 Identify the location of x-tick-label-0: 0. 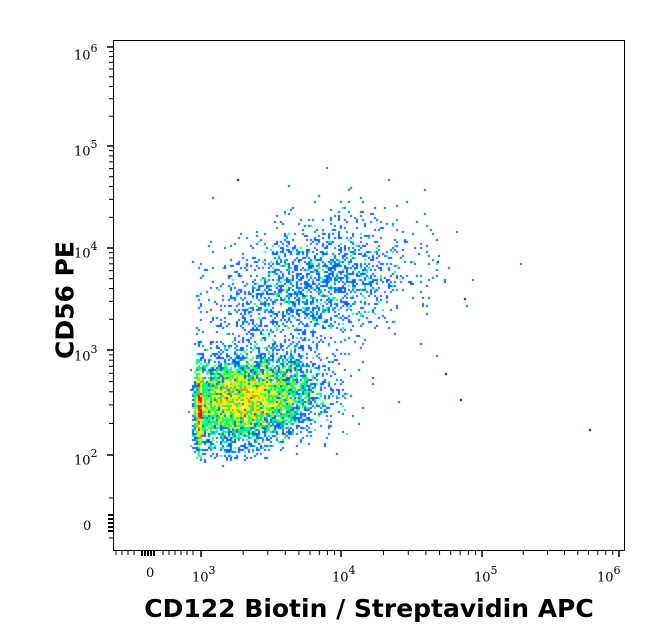
(150, 573).